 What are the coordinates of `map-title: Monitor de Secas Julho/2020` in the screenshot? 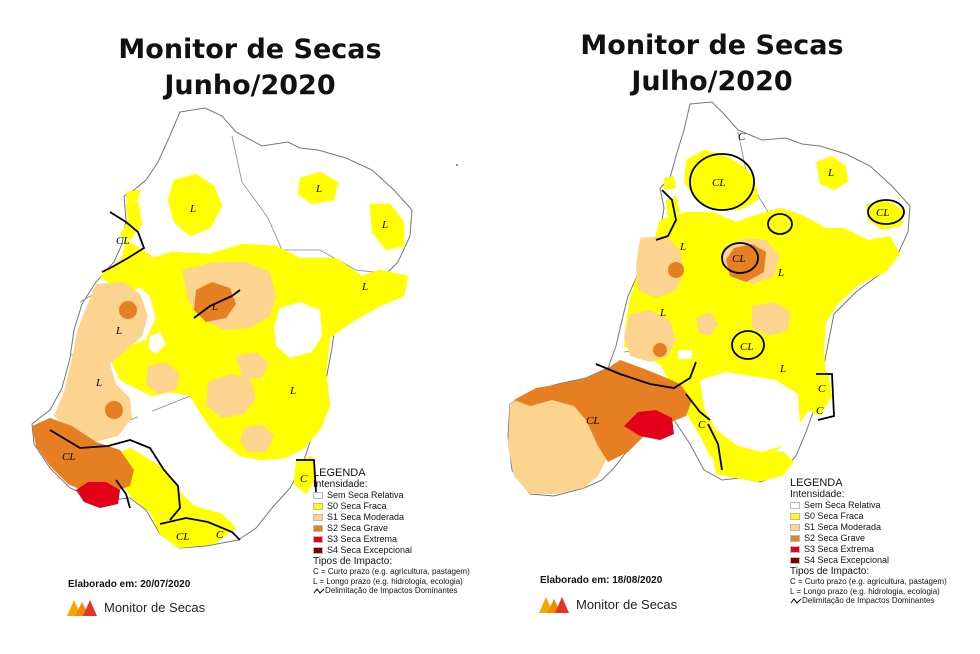 It's located at (712, 64).